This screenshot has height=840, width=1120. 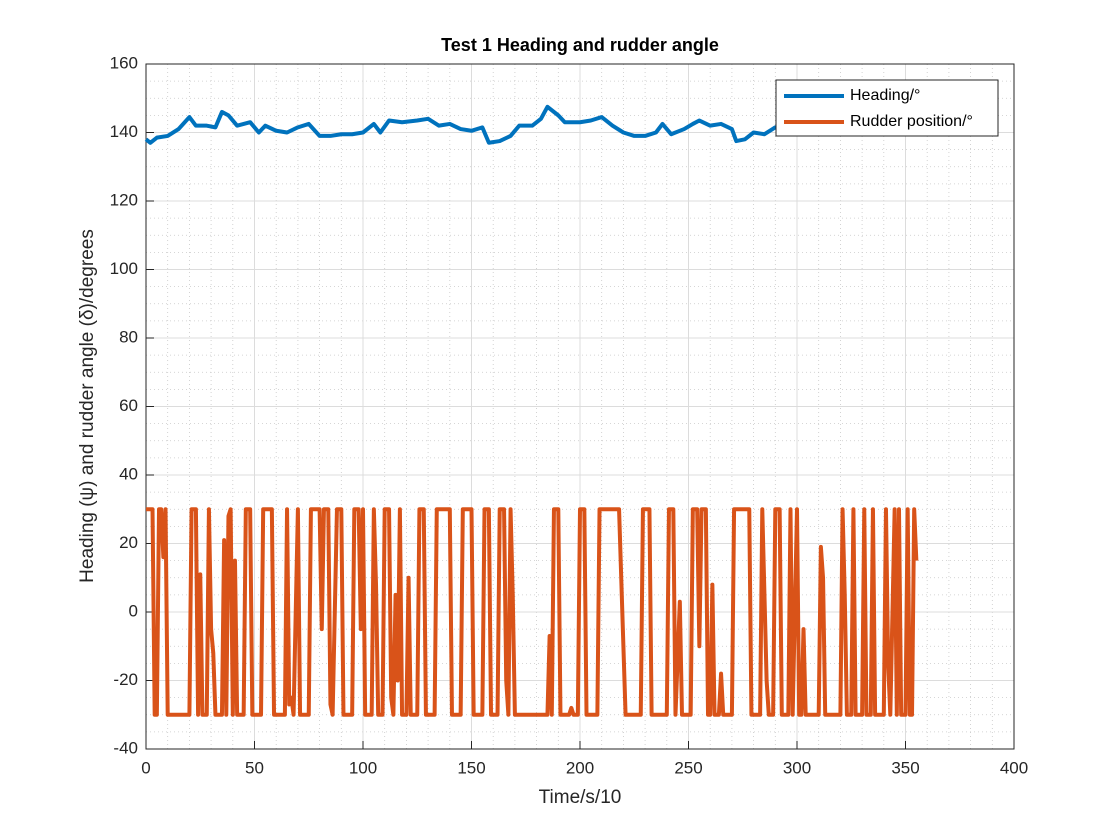 What do you see at coordinates (471, 767) in the screenshot?
I see `x-tick-label: 150` at bounding box center [471, 767].